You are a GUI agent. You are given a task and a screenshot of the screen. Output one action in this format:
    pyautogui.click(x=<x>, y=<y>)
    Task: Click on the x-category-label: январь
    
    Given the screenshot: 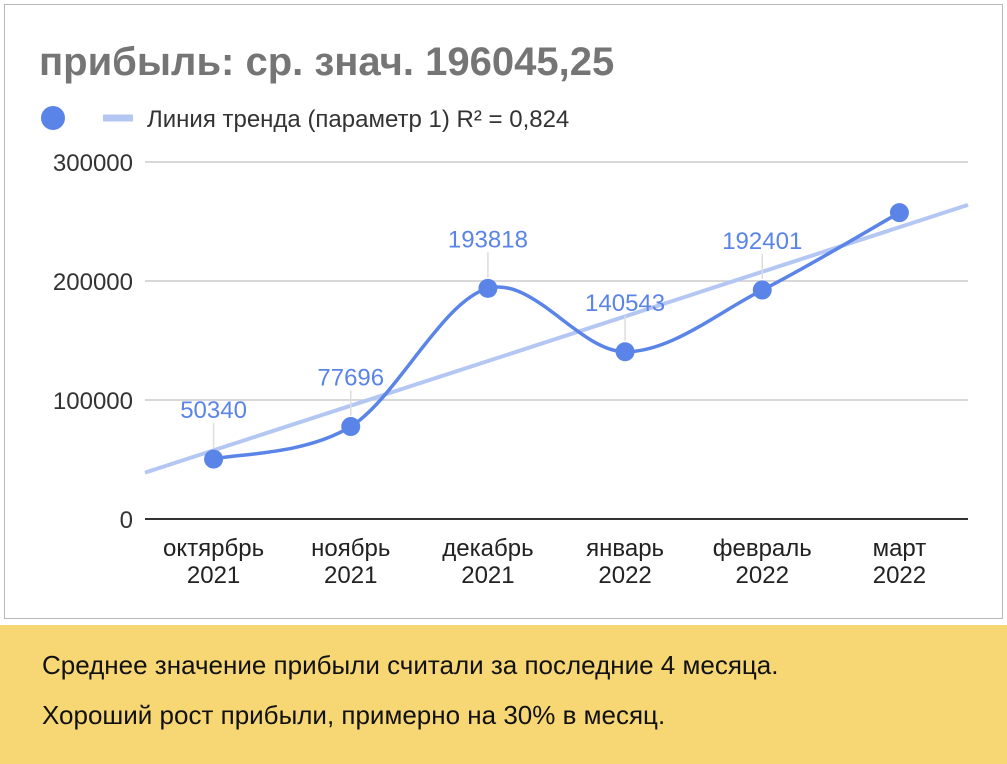 What is the action you would take?
    pyautogui.click(x=625, y=548)
    